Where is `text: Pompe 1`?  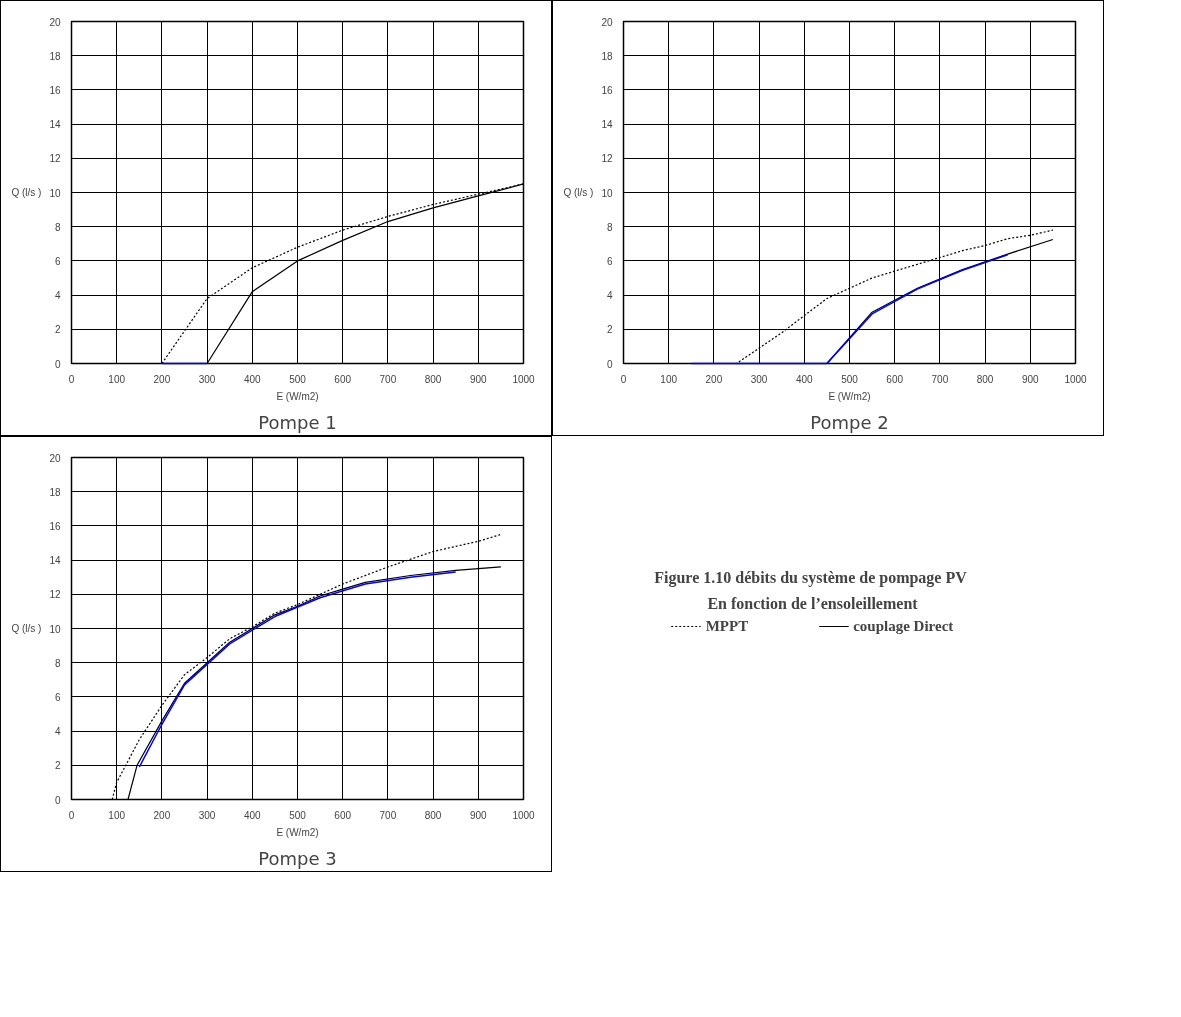 text: Pompe 1 is located at coordinates (297, 422).